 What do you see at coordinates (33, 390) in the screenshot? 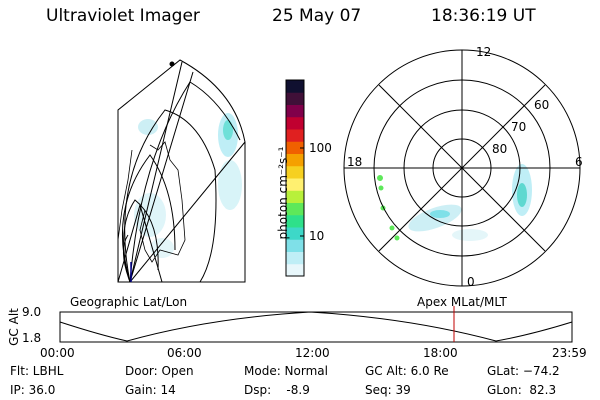
I see `info-ip: IP: 36.0` at bounding box center [33, 390].